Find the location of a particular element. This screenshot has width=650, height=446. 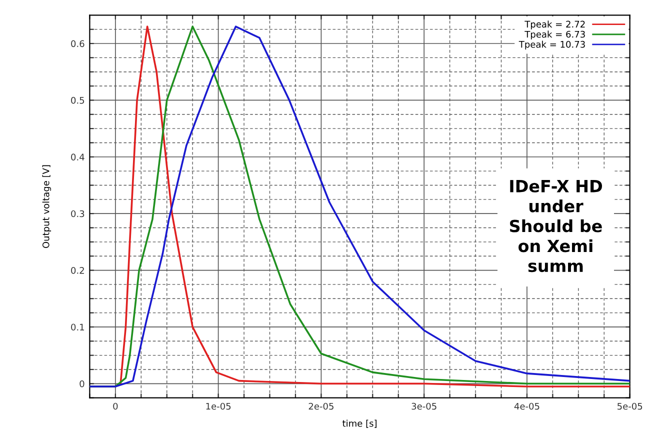

x-tick-label: 5e-05 is located at coordinates (630, 406).